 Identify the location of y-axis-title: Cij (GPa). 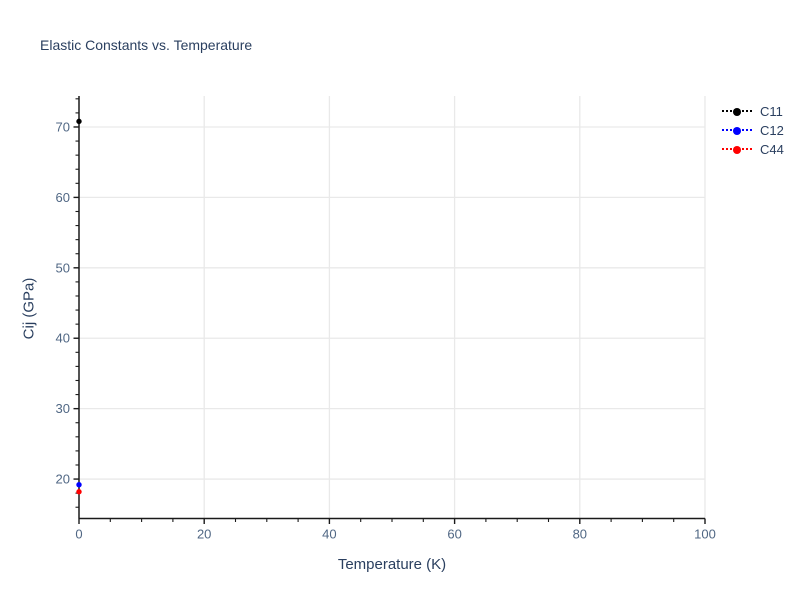
(29, 308).